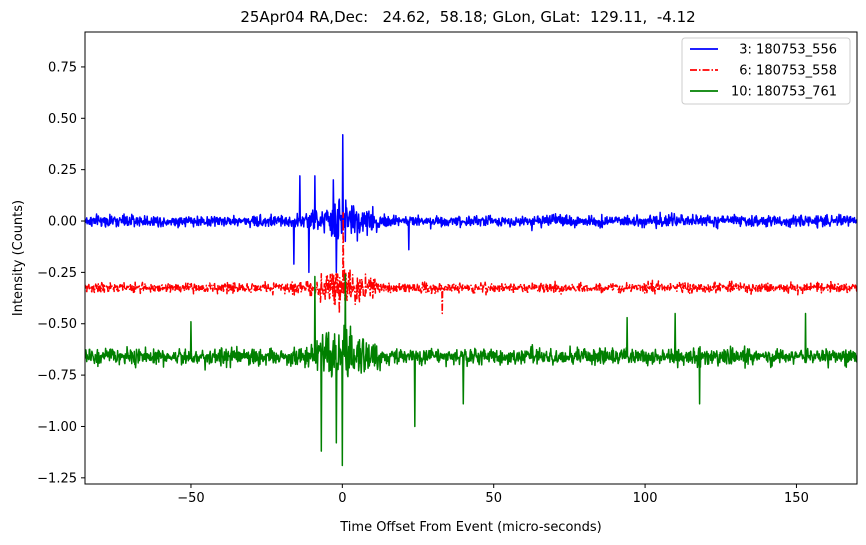 The width and height of the screenshot is (866, 545). I want to click on x-tick-label: −50, so click(190, 498).